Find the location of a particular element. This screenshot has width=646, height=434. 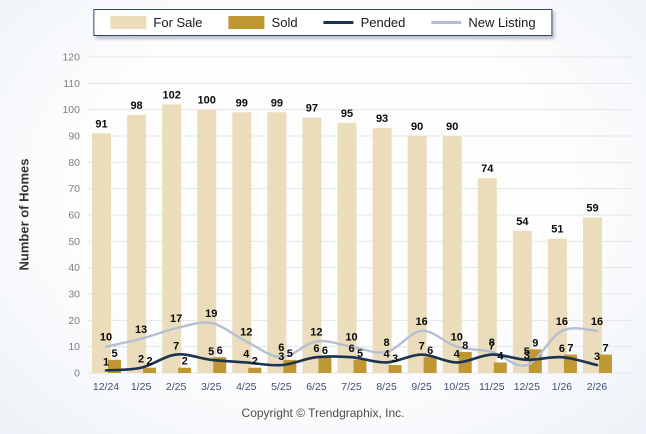

x-axis-label: 12/25 is located at coordinates (527, 387).